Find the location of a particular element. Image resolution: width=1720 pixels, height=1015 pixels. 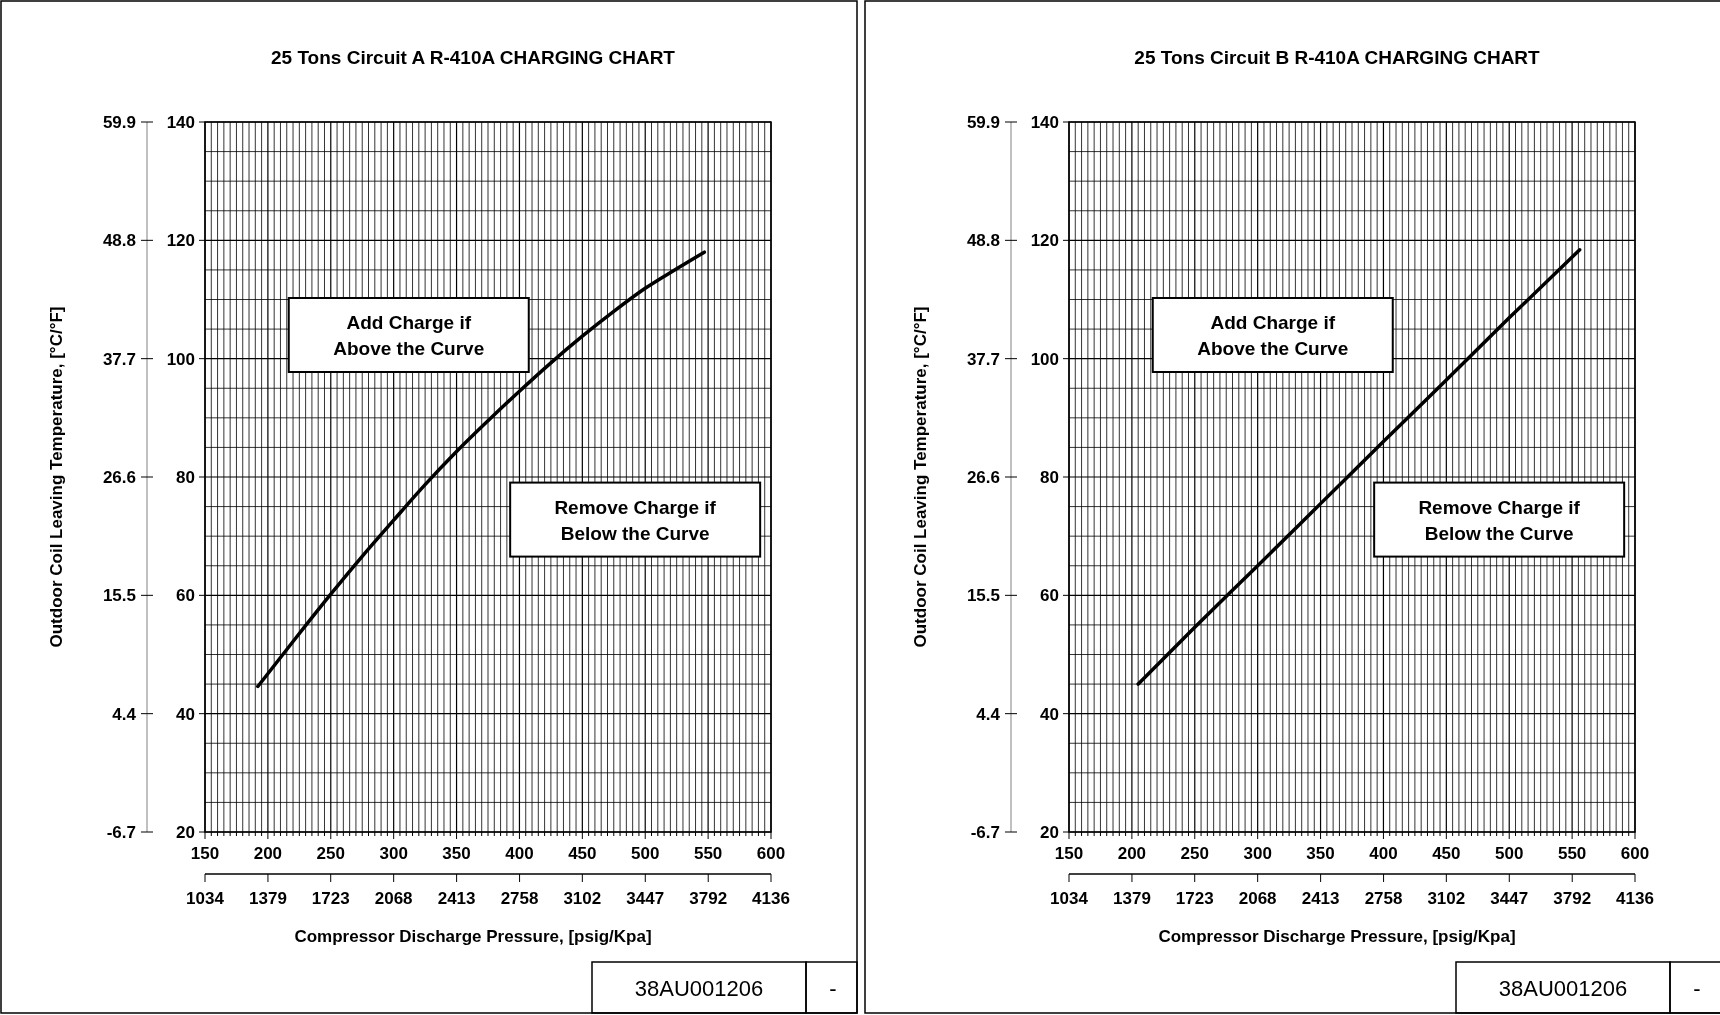

chart-title: 25 Tons Circuit B R-410A CHARGING CHART is located at coordinates (1337, 57).